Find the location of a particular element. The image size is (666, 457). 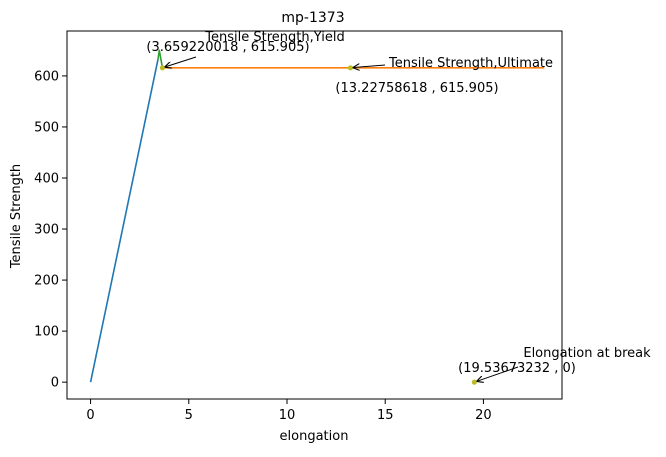

y-tick-label: 200 is located at coordinates (46, 281).